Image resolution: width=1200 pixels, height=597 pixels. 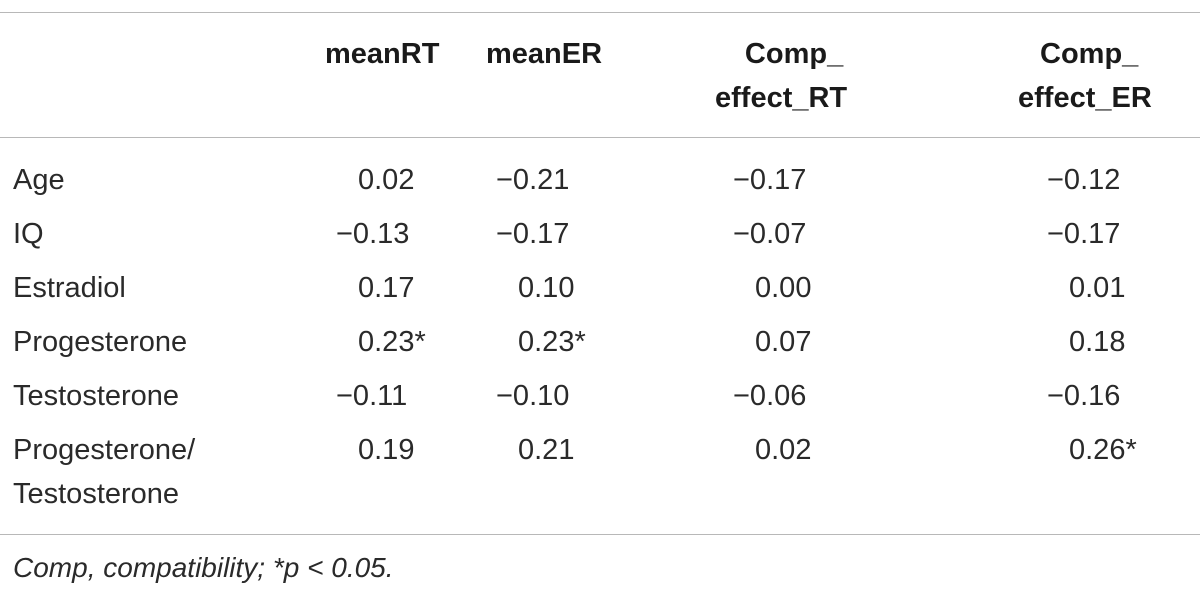 I want to click on cell-comp-effect-er: −0.12, so click(x=1084, y=180).